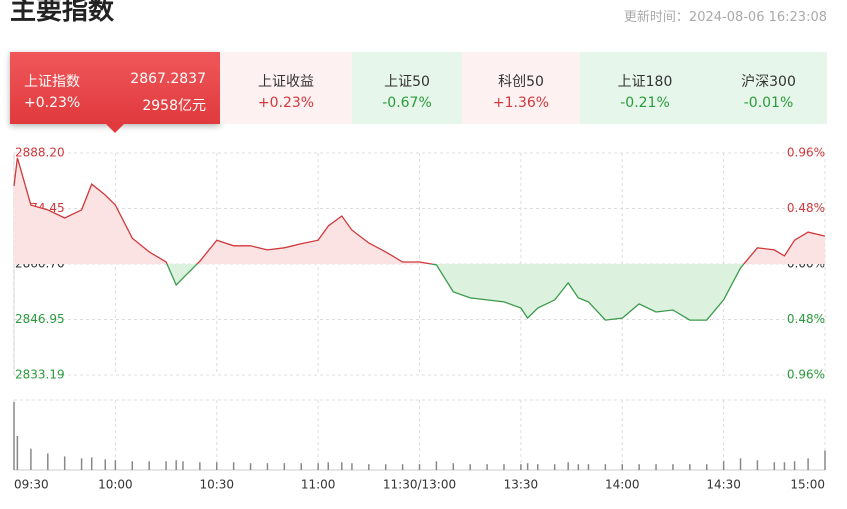 Image resolution: width=847 pixels, height=509 pixels. Describe the element at coordinates (216, 485) in the screenshot. I see `x-tick-label: 10:30` at that location.